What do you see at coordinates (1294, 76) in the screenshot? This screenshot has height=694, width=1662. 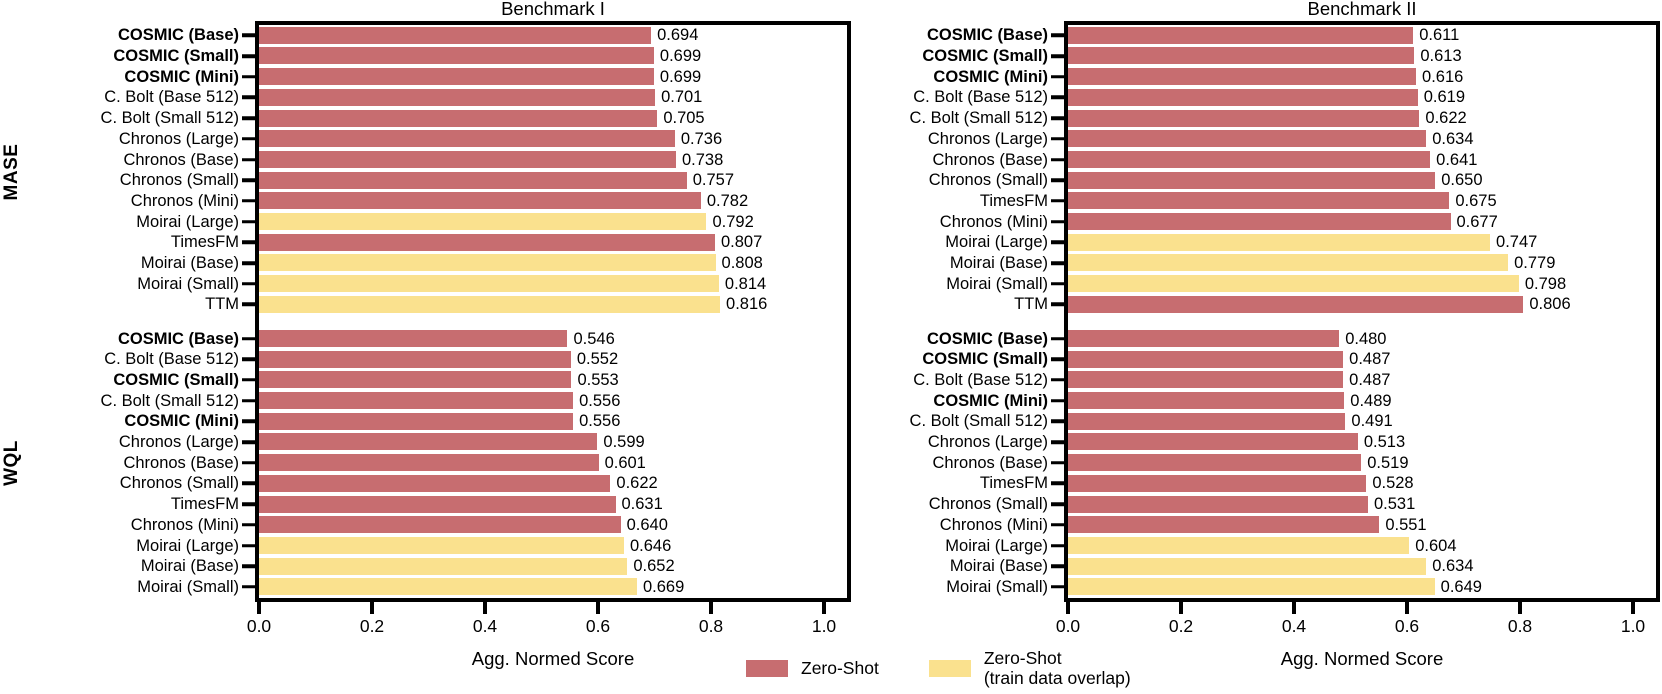 I see `bar-row: COSMIC (Mini) 0.616` at bounding box center [1294, 76].